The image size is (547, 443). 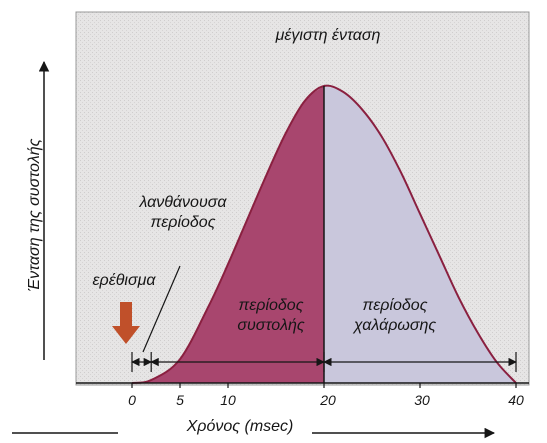 What do you see at coordinates (161, 309) in the screenshot?
I see `latent-period-pointer` at bounding box center [161, 309].